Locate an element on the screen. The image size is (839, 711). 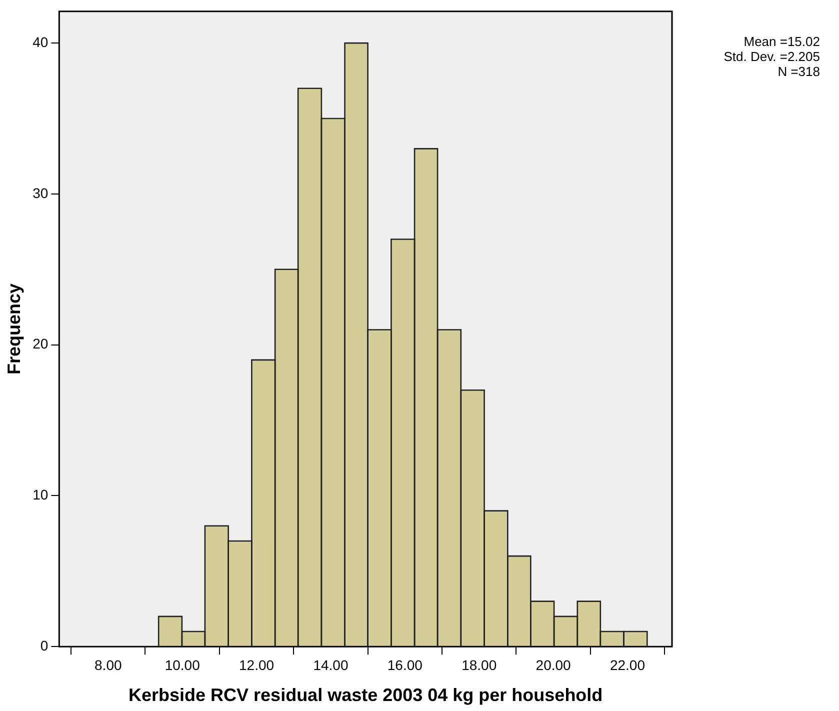
x-tick-label: 14.00 is located at coordinates (330, 664).